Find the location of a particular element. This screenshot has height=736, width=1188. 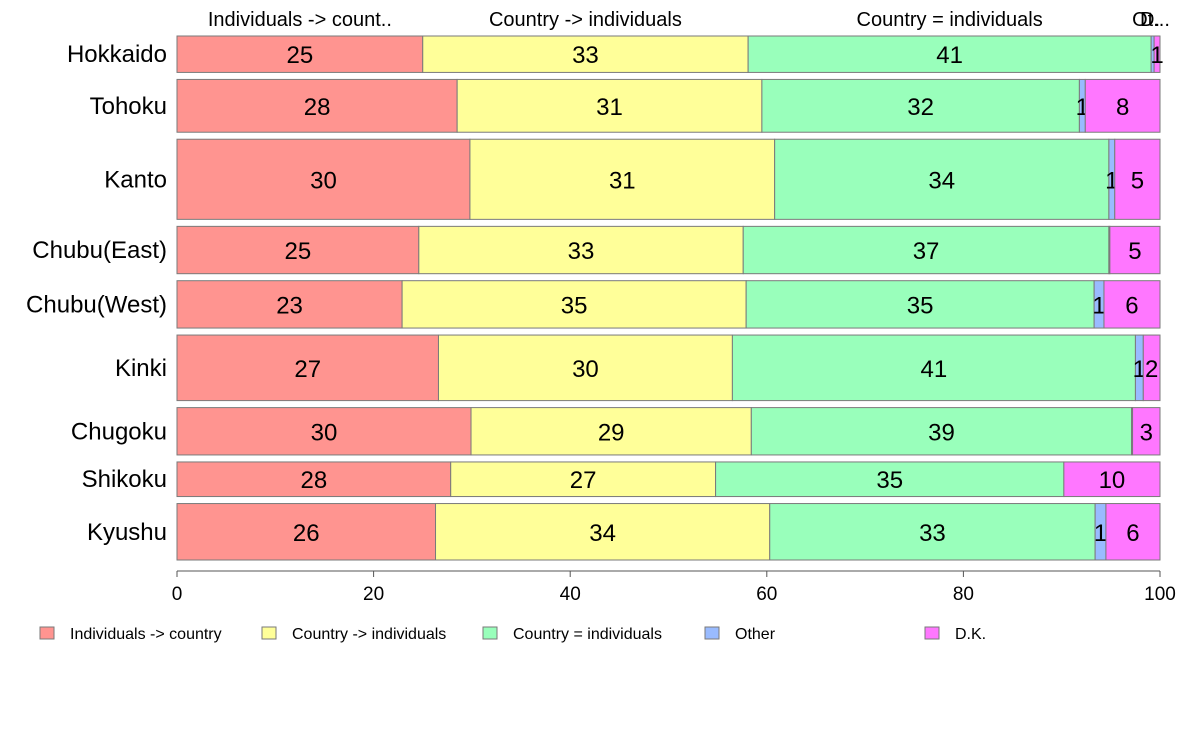

data-label: 39 is located at coordinates (941, 432).